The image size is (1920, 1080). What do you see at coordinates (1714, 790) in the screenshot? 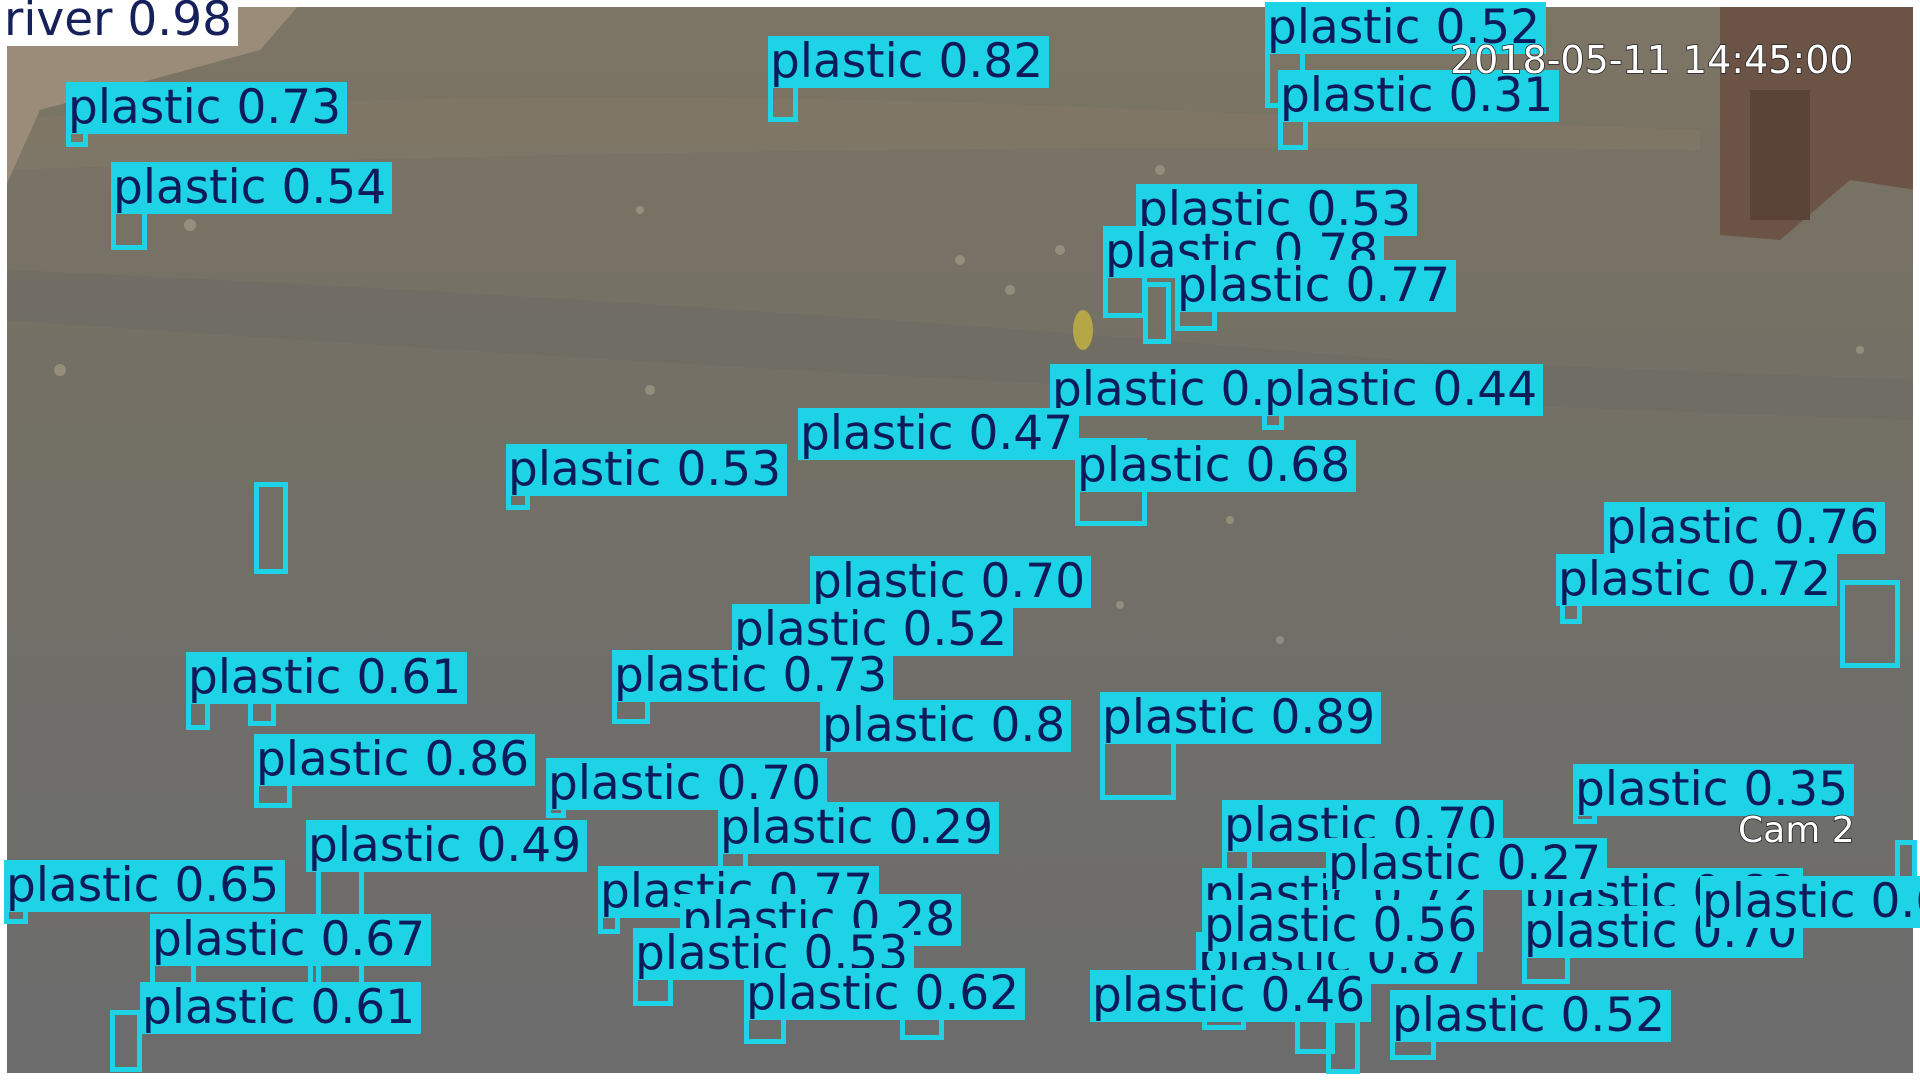
I see `detection-label: plastic 0.35` at bounding box center [1714, 790].